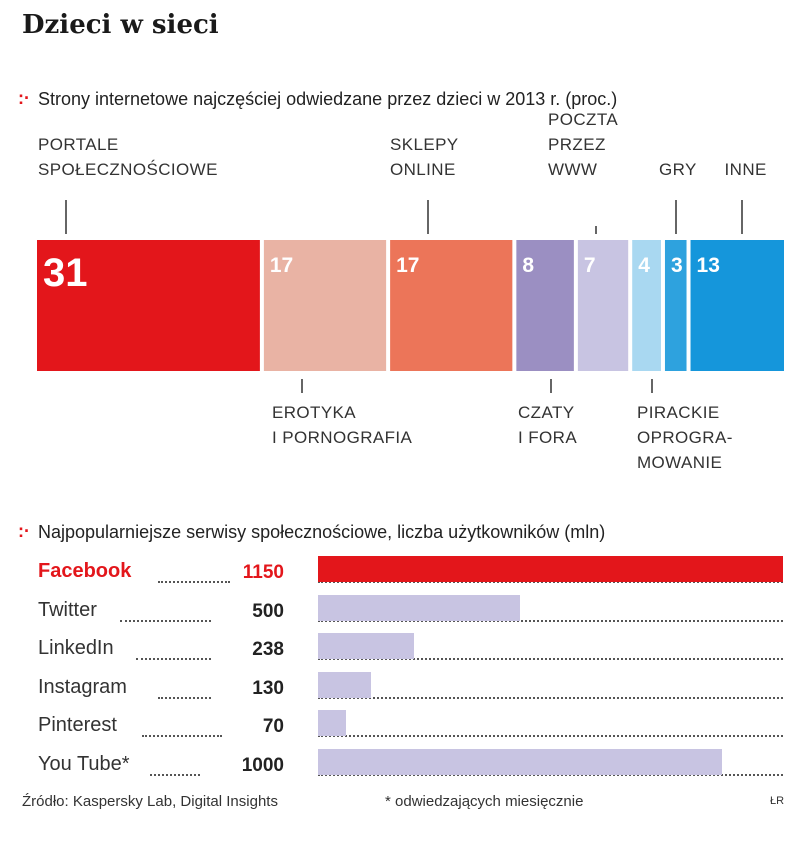 The width and height of the screenshot is (805, 844). Describe the element at coordinates (150, 801) in the screenshot. I see `source-note: Źródło: Kaspersky Lab, Digital Insights` at that location.